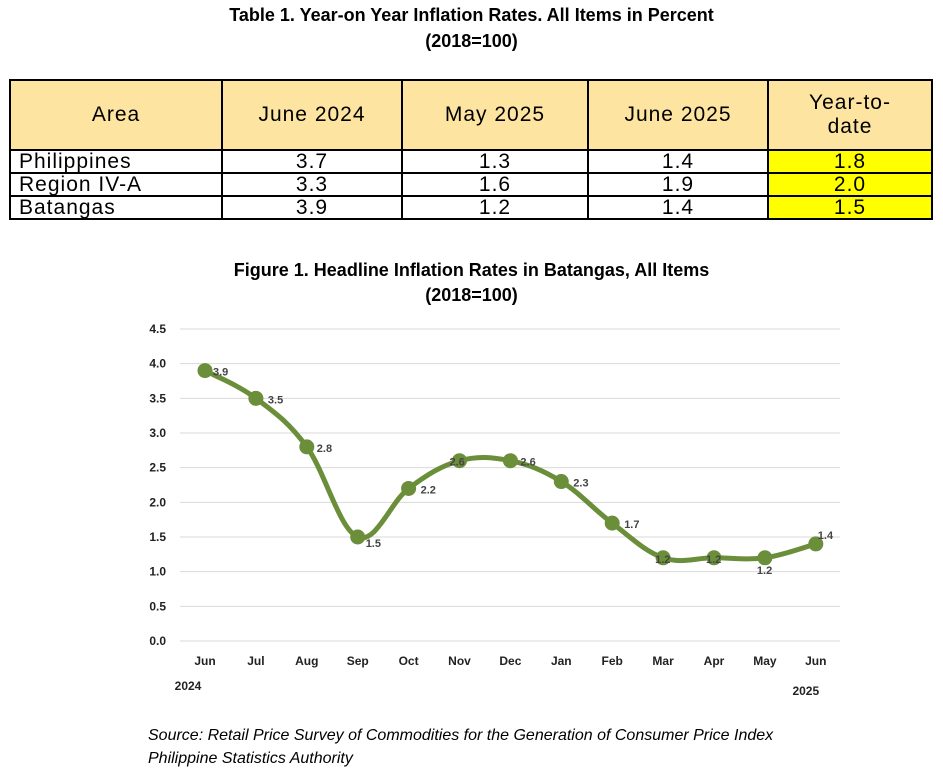 This screenshot has height=780, width=943. I want to click on data-label: 1.7, so click(631, 525).